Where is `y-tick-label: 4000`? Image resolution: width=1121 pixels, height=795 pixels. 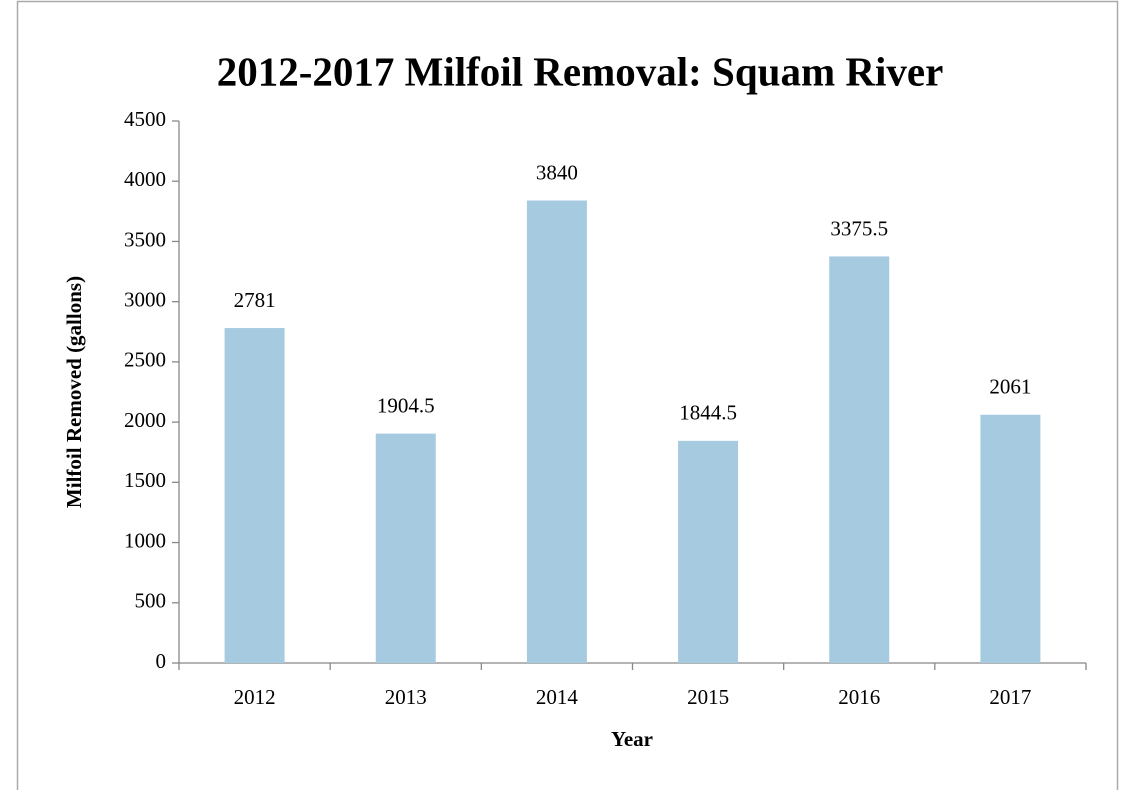
y-tick-label: 4000 is located at coordinates (145, 179).